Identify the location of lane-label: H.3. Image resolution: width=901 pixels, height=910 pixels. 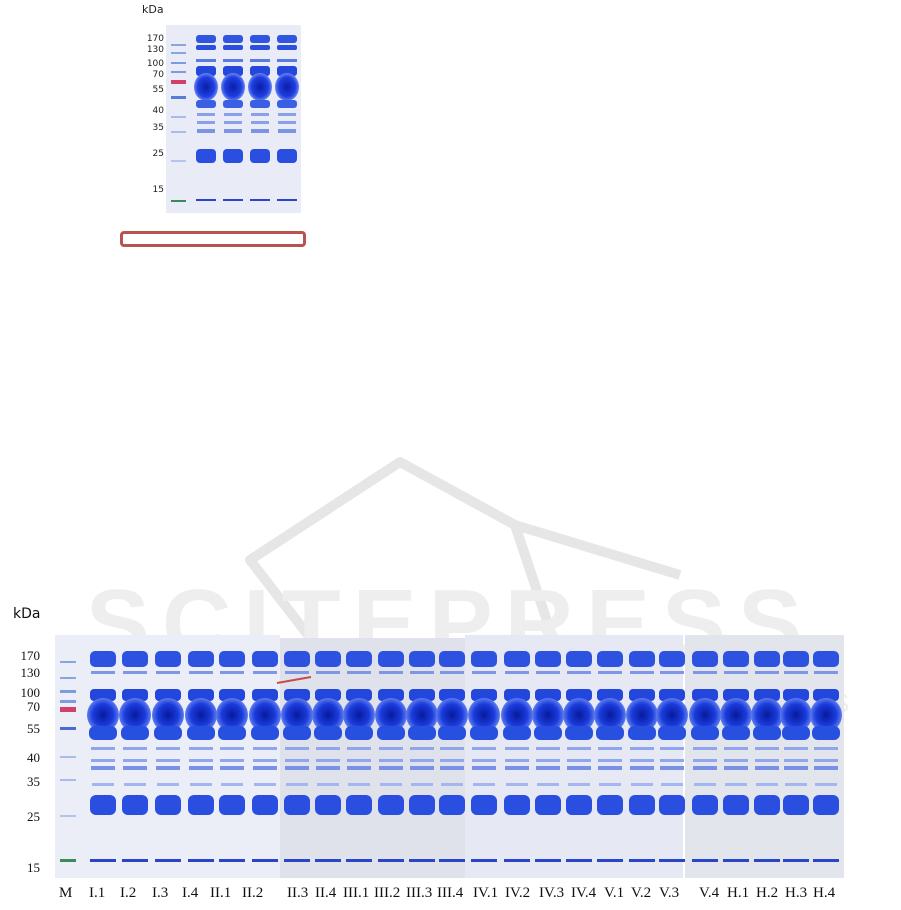
(796, 893).